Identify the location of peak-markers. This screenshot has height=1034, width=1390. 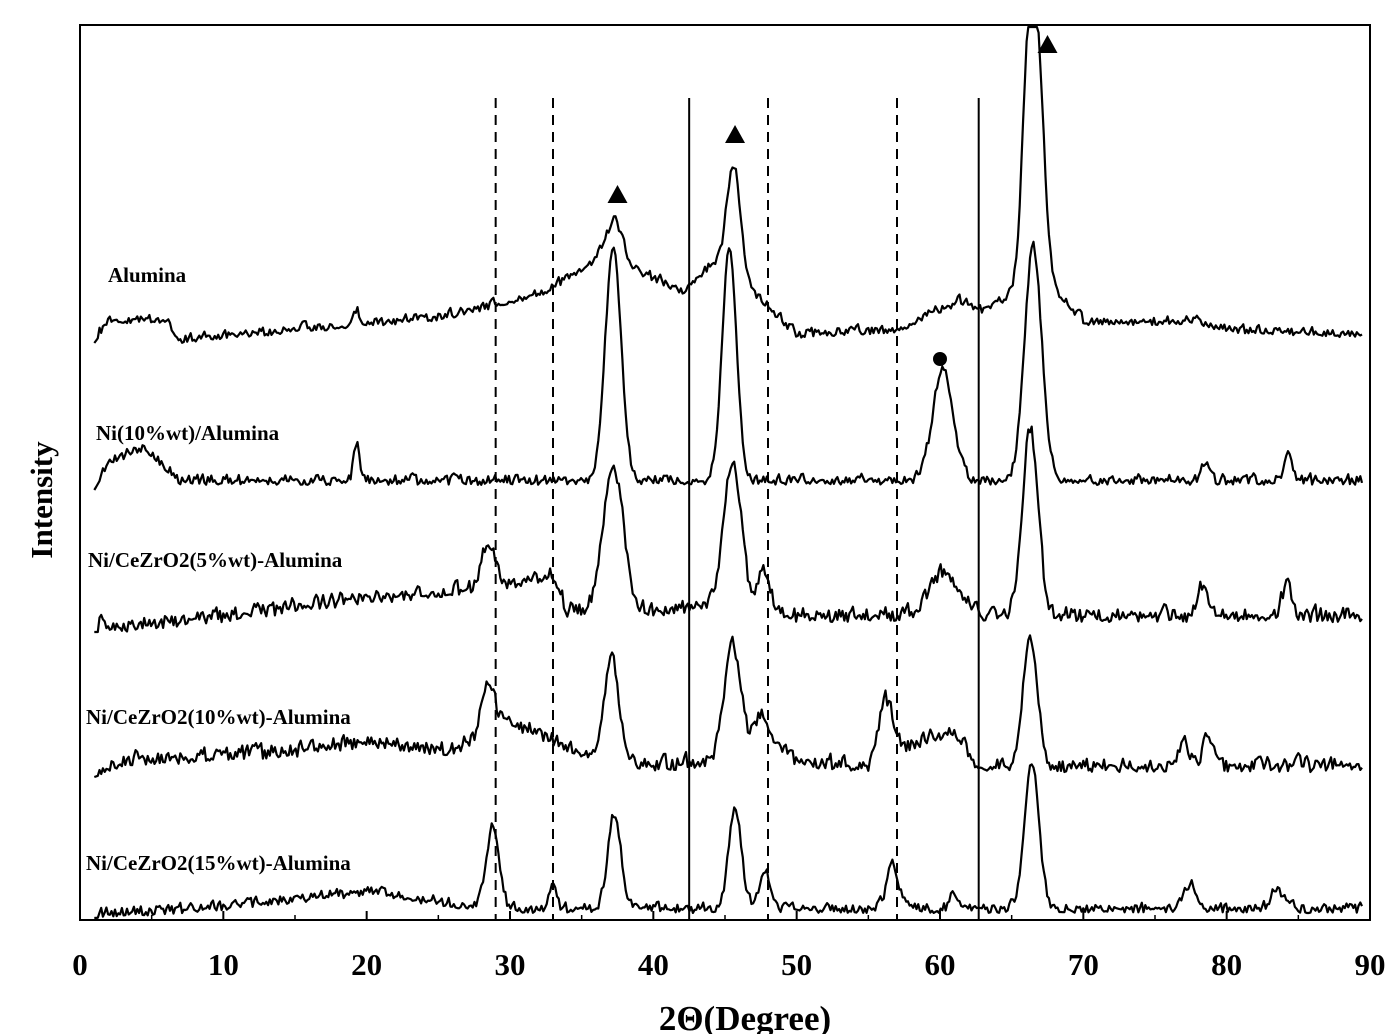
(832, 200).